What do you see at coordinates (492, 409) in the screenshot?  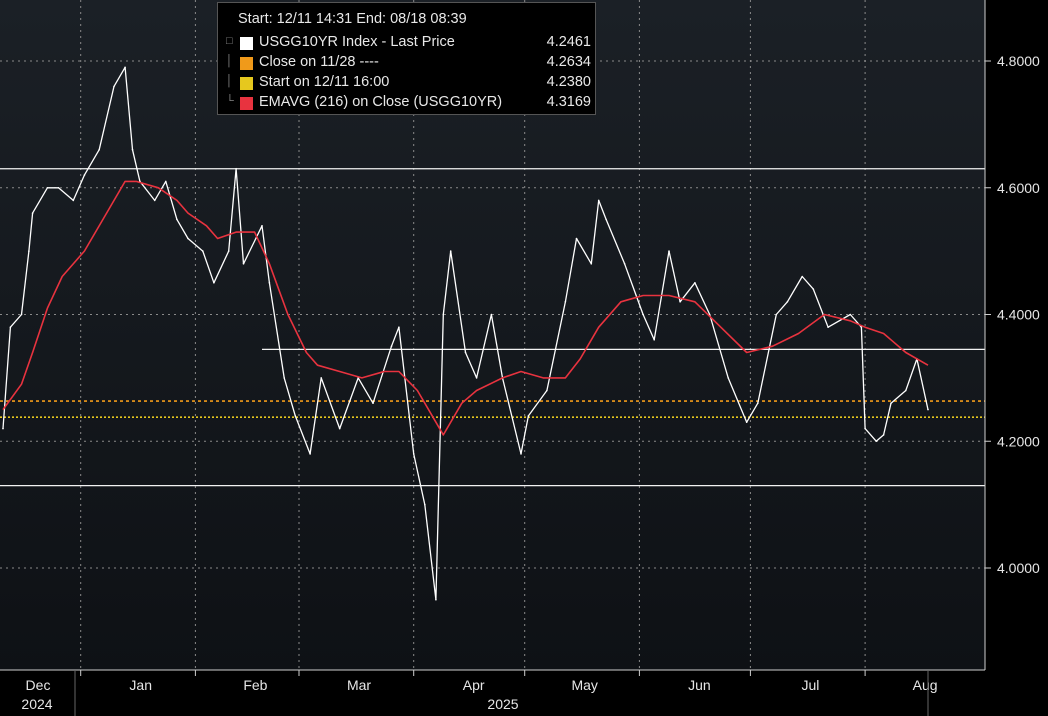 I see `reference-lines` at bounding box center [492, 409].